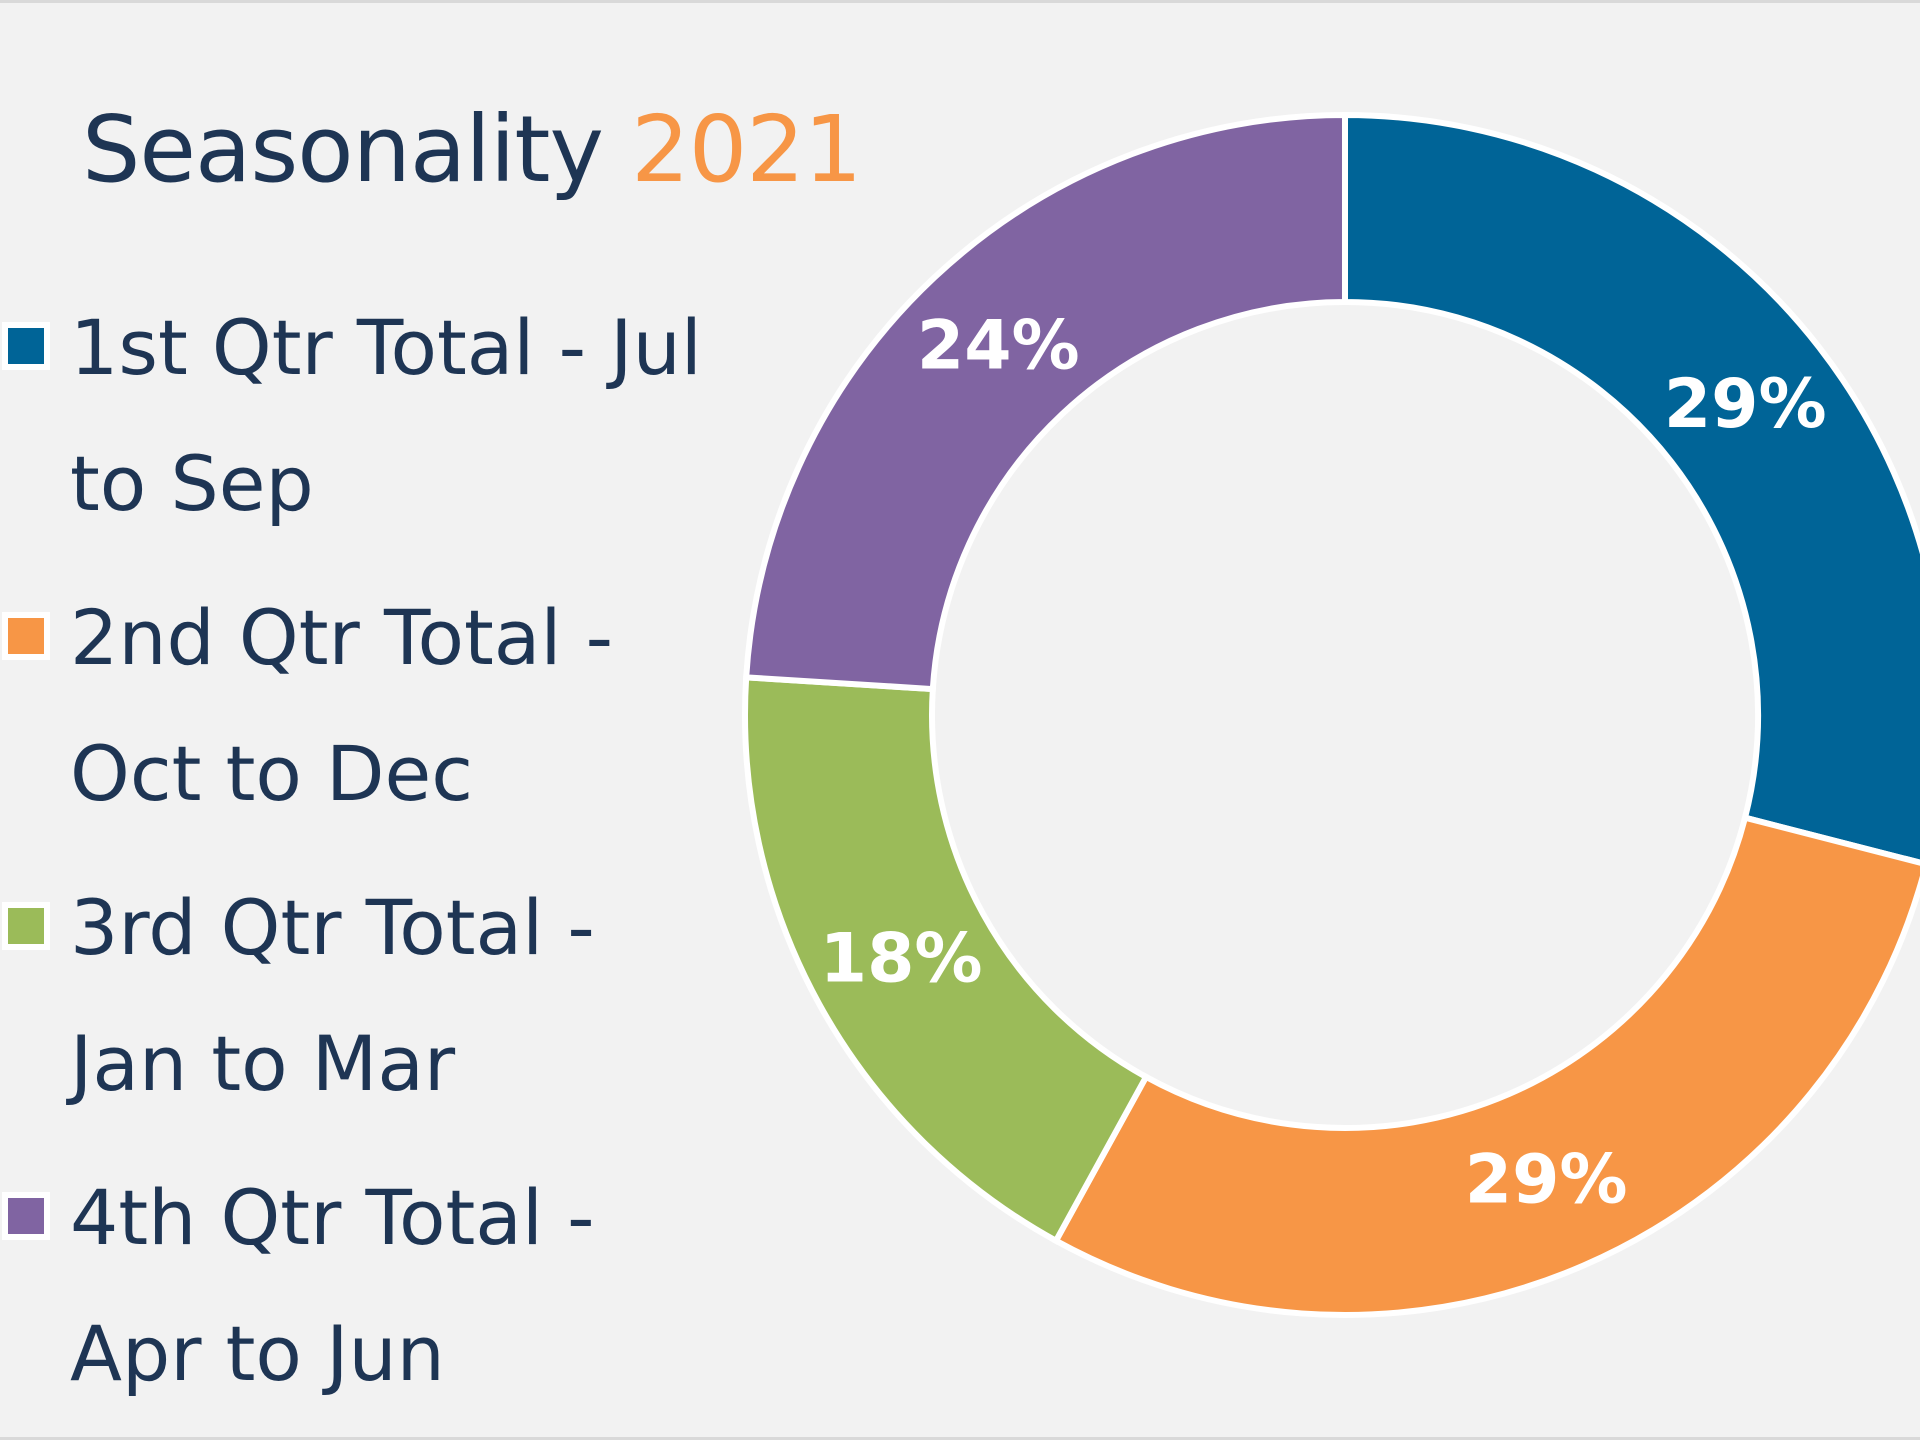 The width and height of the screenshot is (1920, 1440). Describe the element at coordinates (901, 959) in the screenshot. I see `donut-label-q3: 18%` at that location.